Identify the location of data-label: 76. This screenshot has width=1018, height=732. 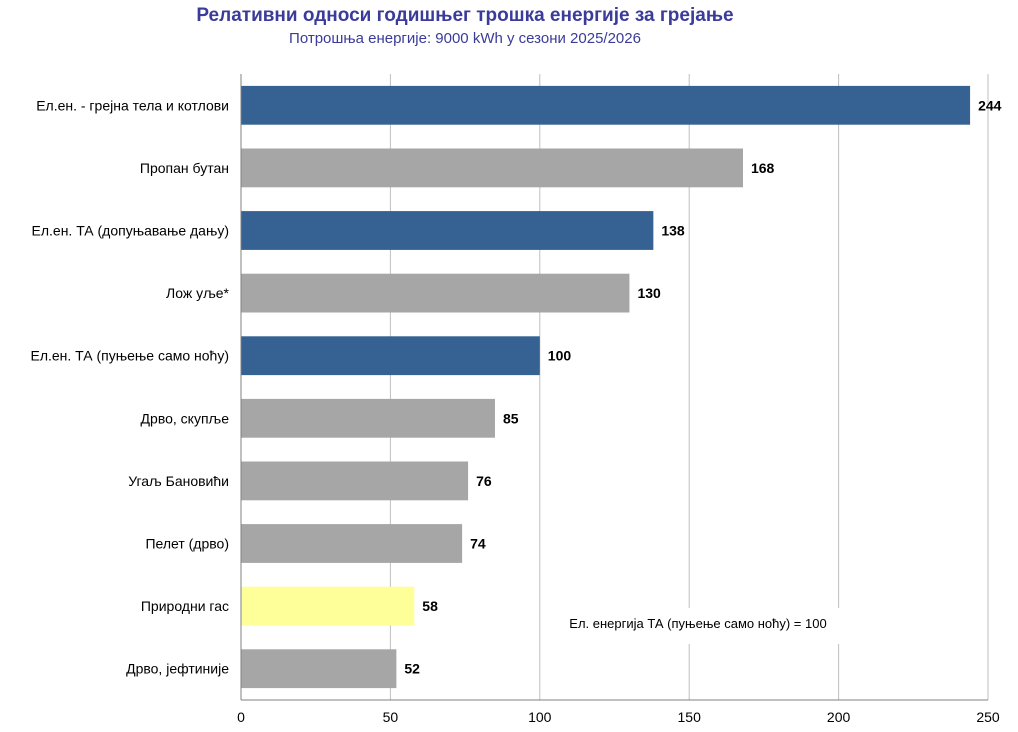
(484, 481).